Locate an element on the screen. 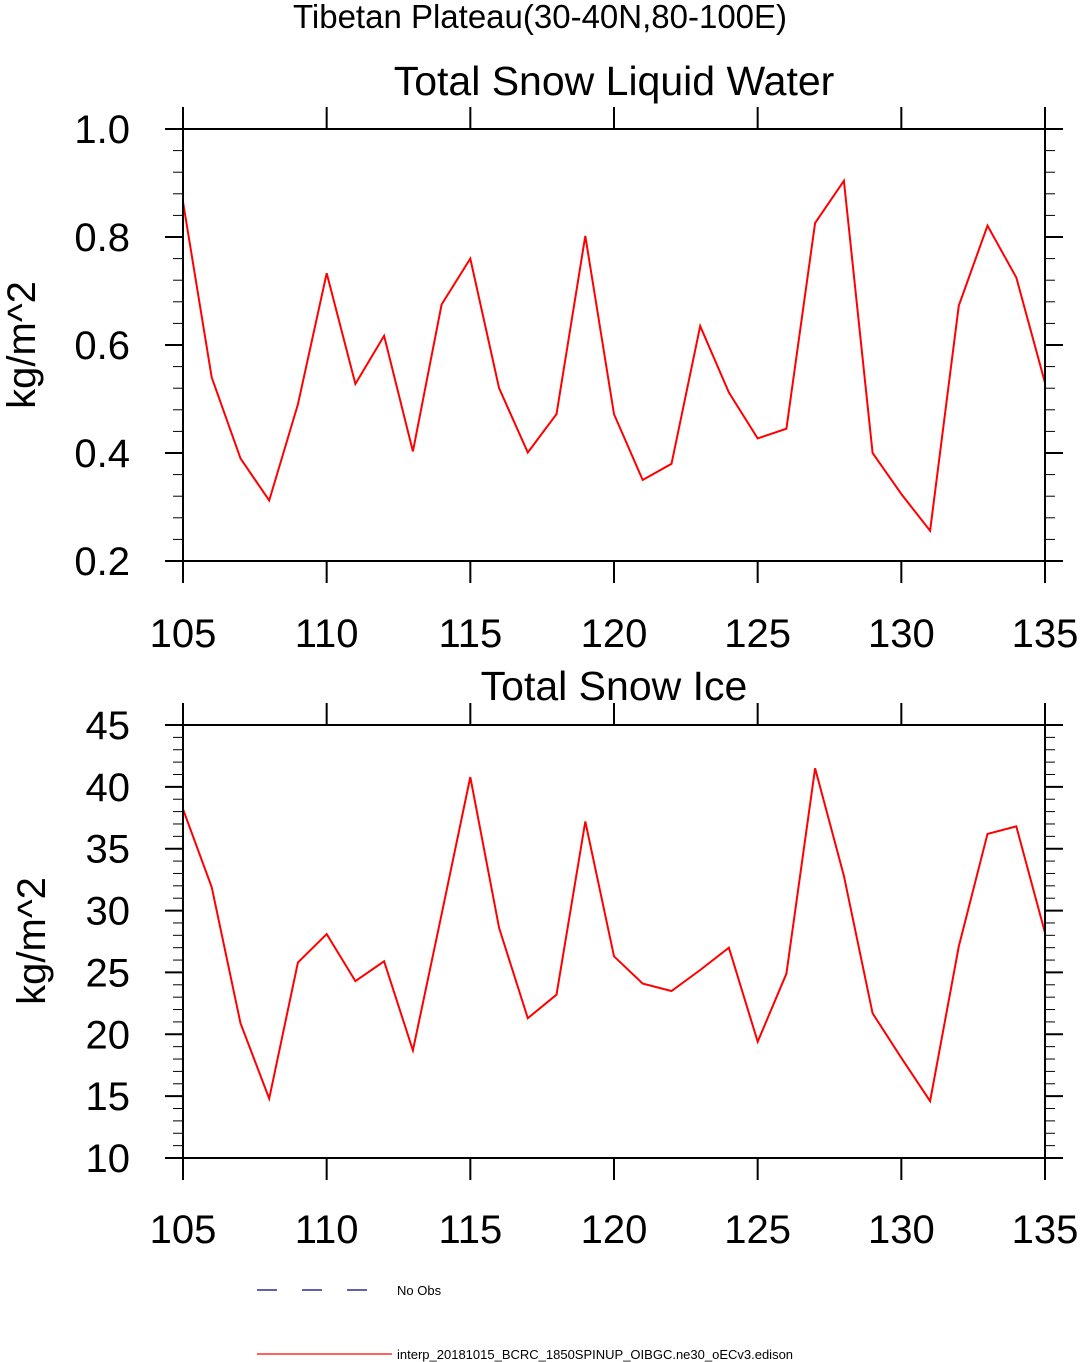  y-tick-label: 45 is located at coordinates (108, 726).